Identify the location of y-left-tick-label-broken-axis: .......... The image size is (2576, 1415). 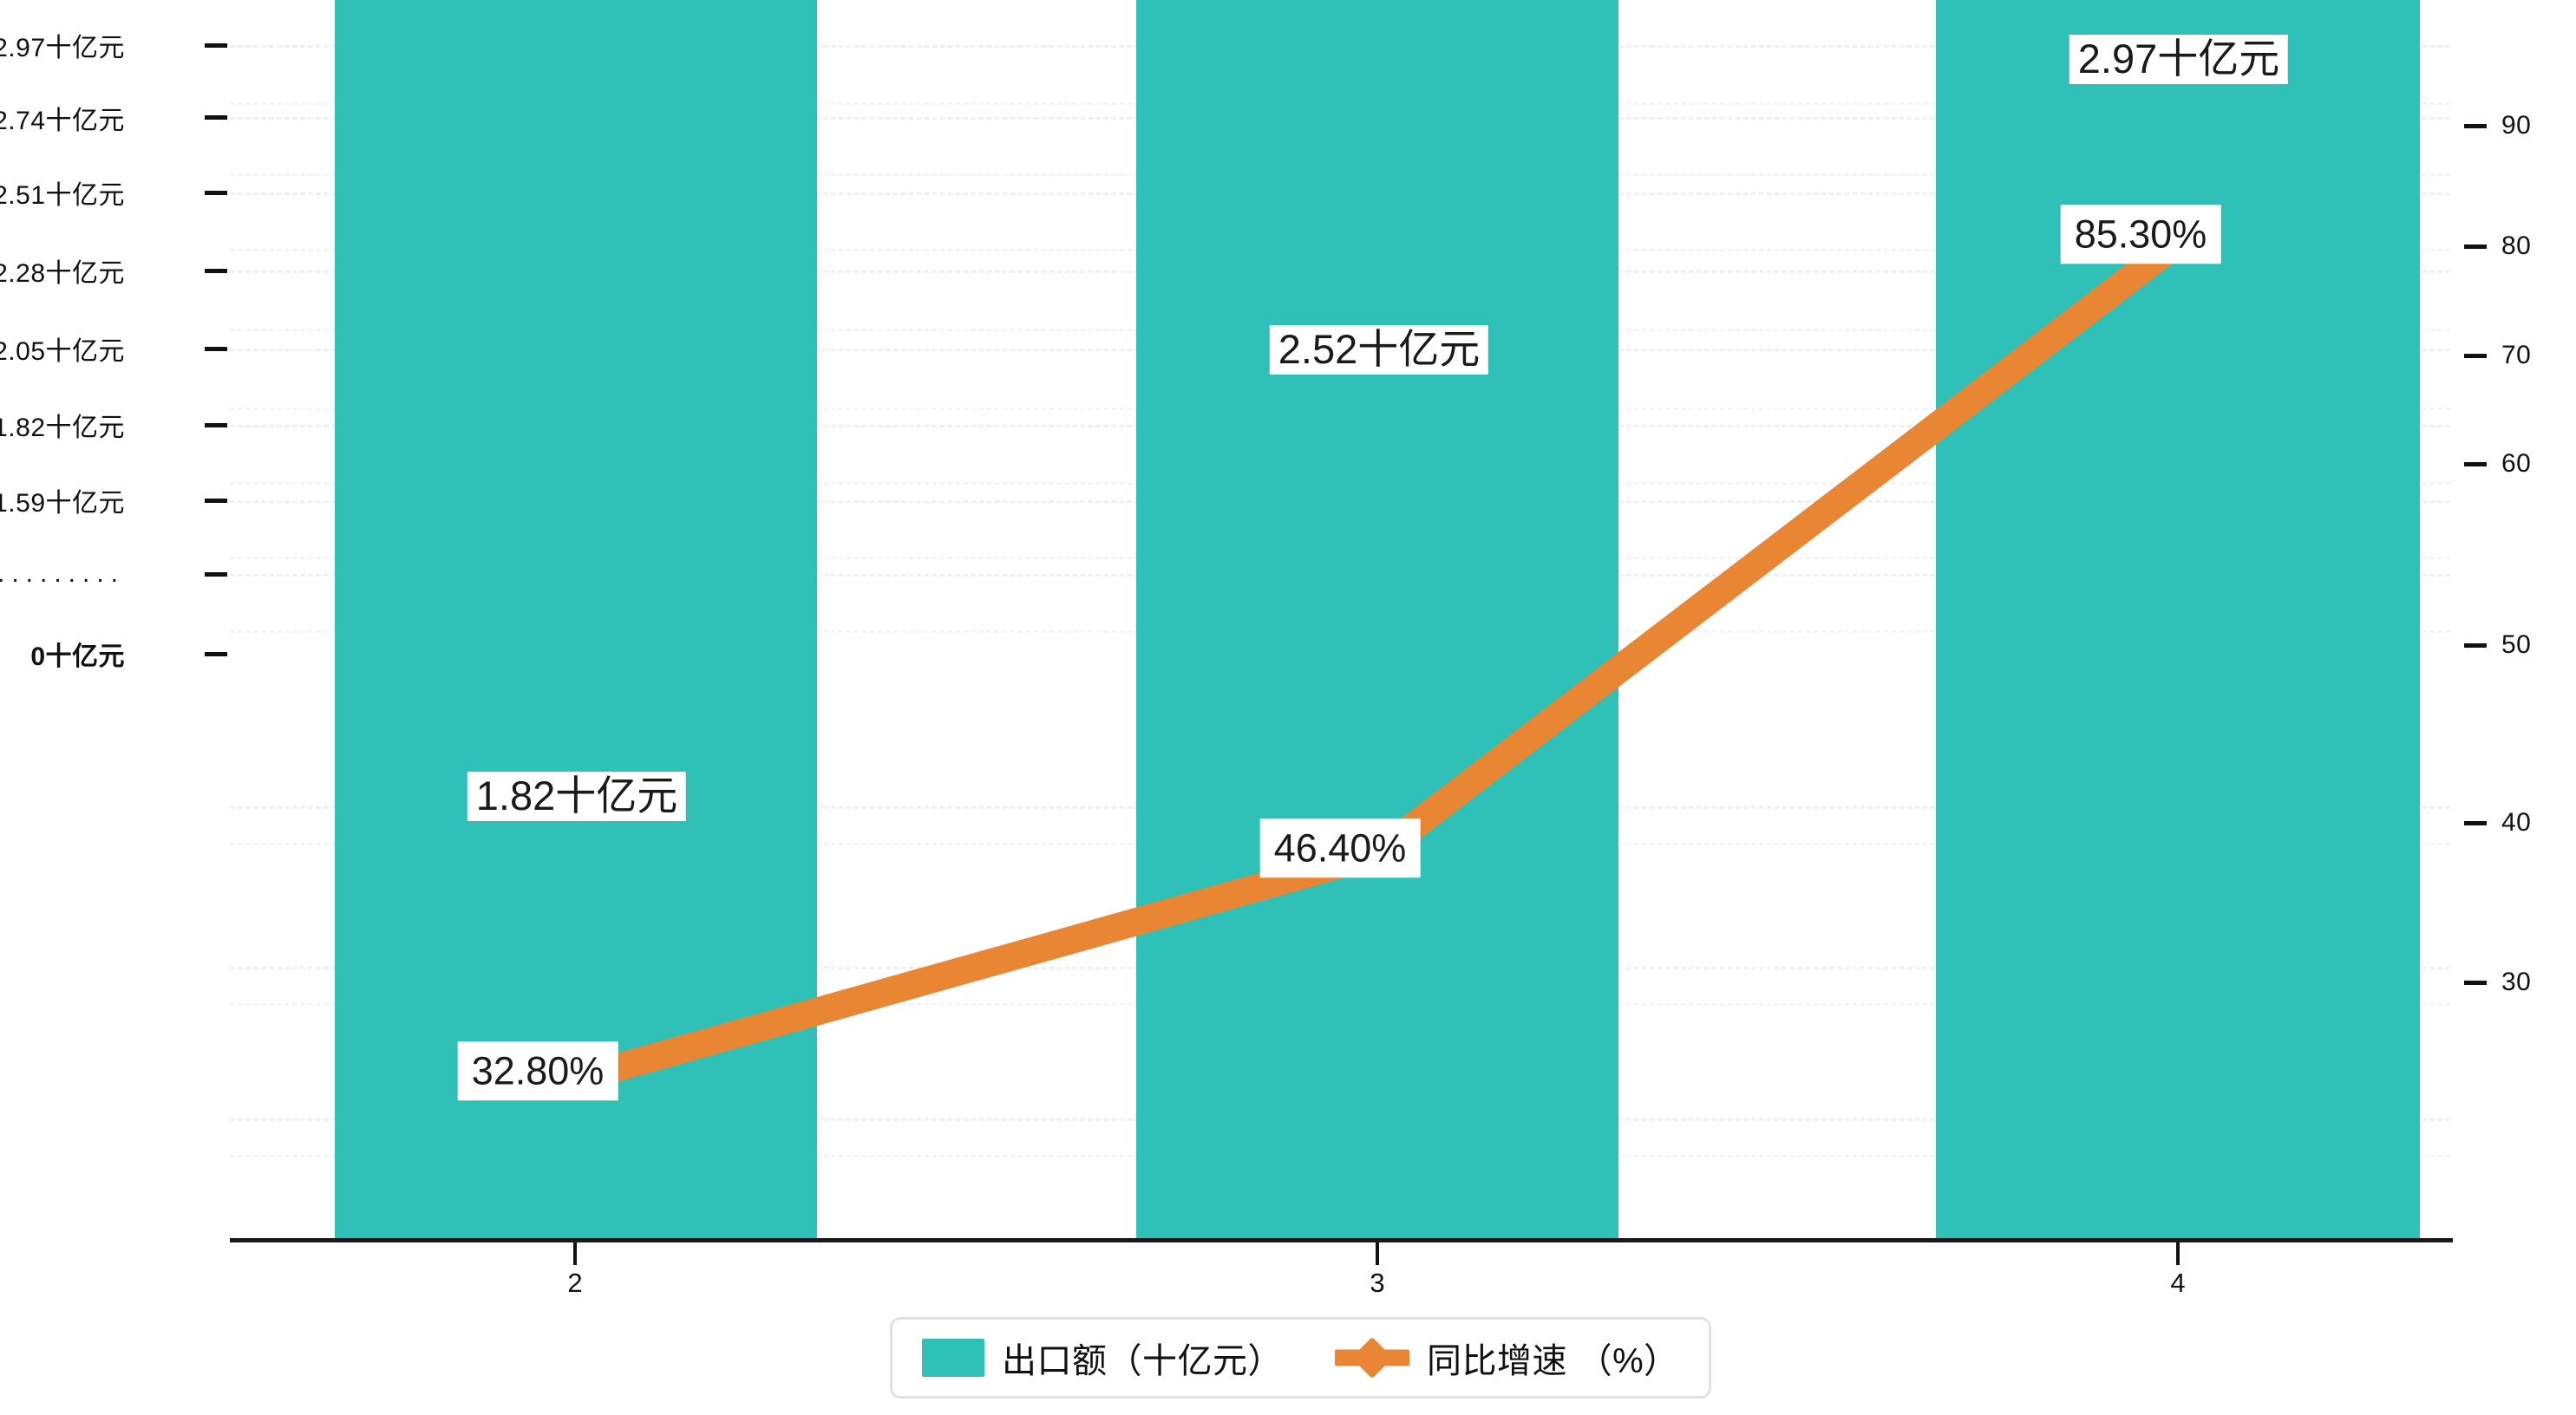
(62, 573).